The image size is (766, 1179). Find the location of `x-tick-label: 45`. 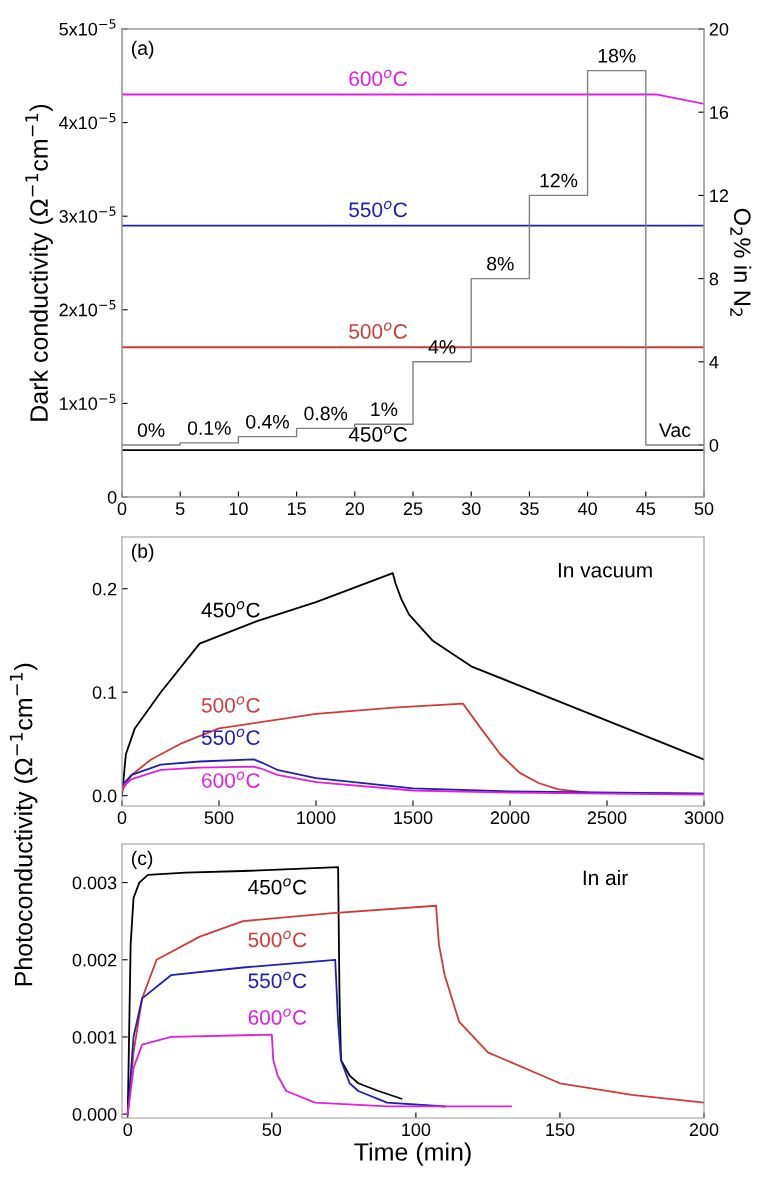

x-tick-label: 45 is located at coordinates (646, 509).